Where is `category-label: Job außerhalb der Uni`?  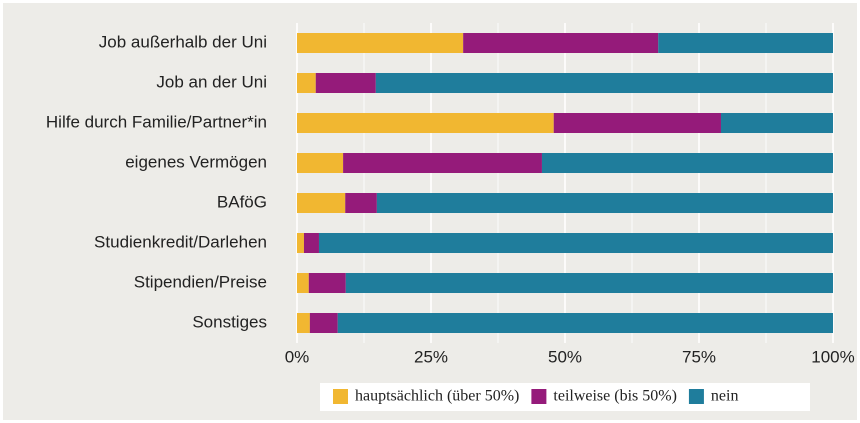 category-label: Job außerhalb der Uni is located at coordinates (183, 41).